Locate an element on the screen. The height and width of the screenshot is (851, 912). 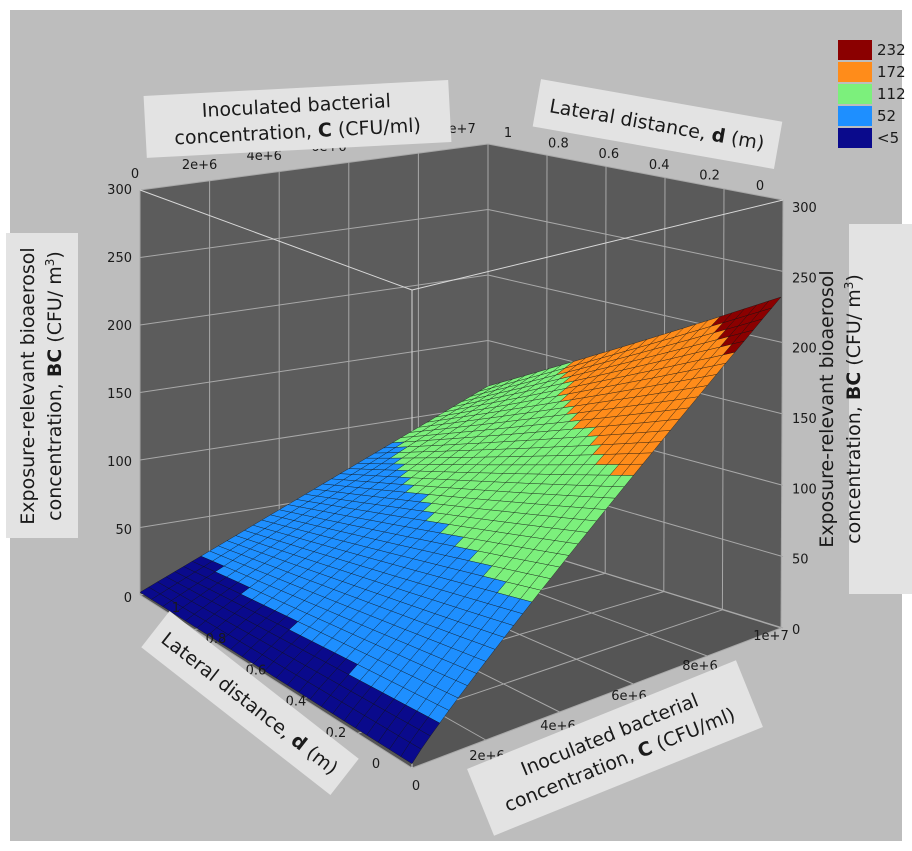
z-axis-title-right-box is located at coordinates (880, 409).